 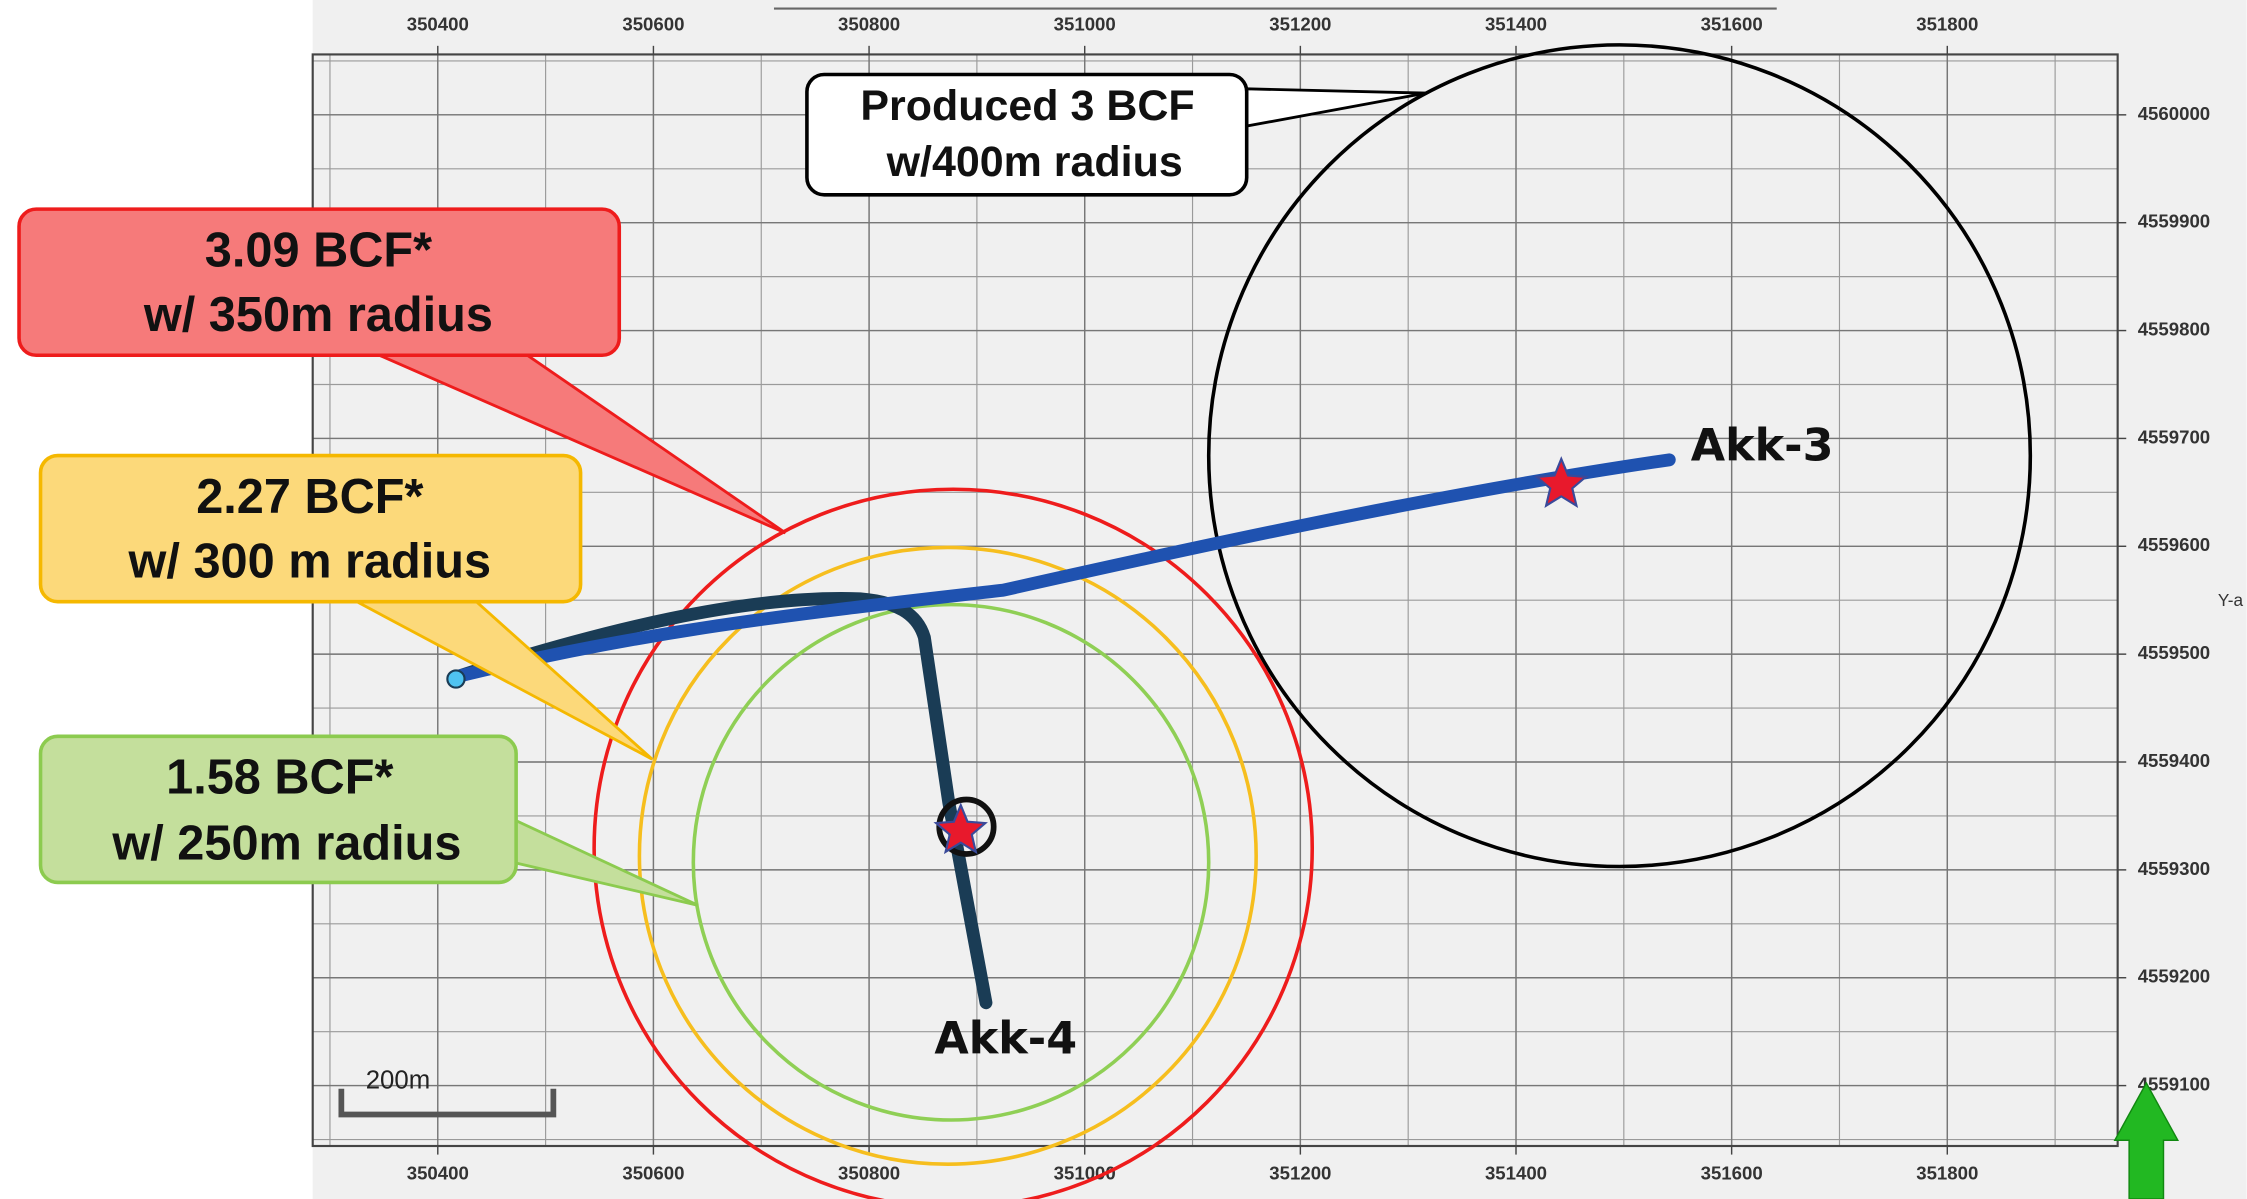 I want to click on north-arrow, so click(x=2146, y=1140).